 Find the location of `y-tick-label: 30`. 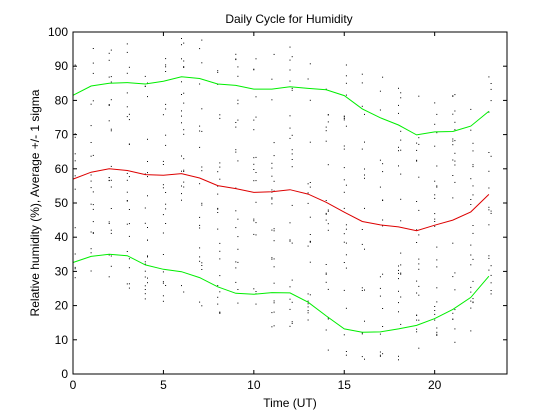

y-tick-label: 30 is located at coordinates (62, 271).